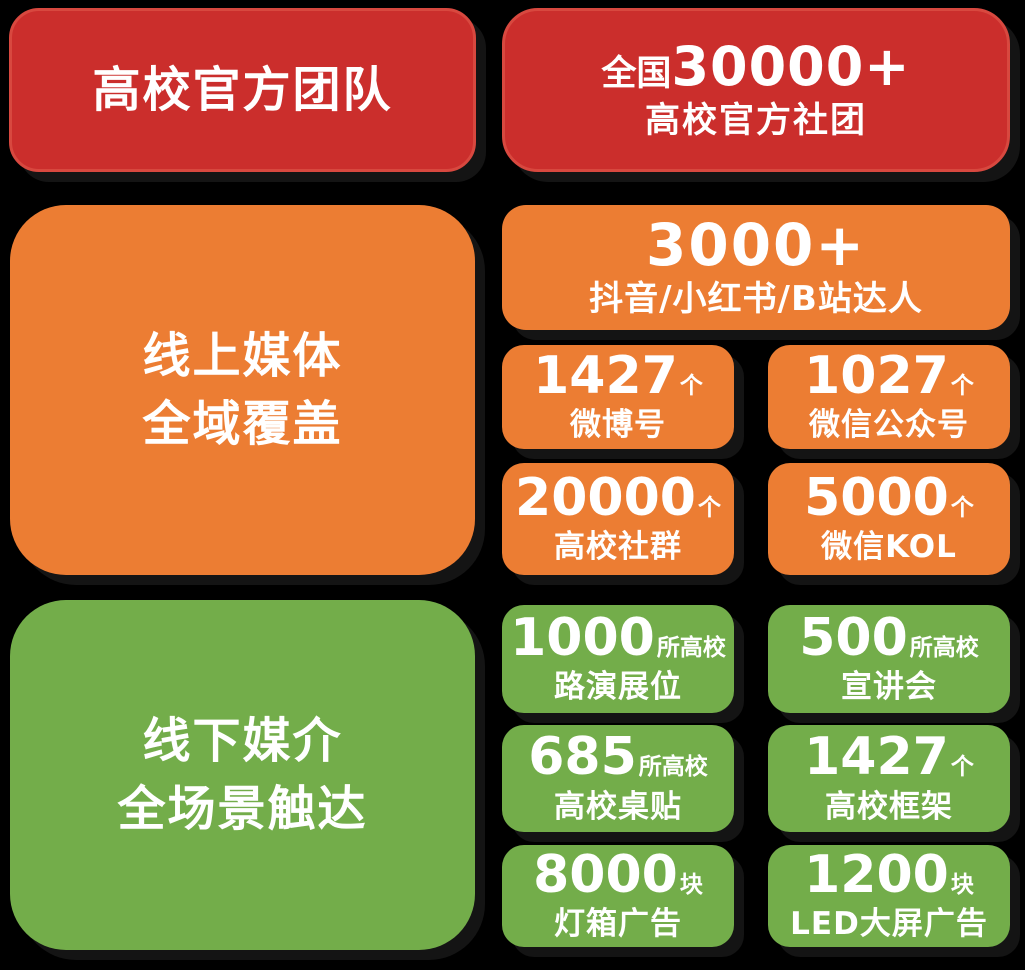 Image resolution: width=1025 pixels, height=970 pixels. What do you see at coordinates (605, 874) in the screenshot?
I see `stat-number: 8000` at bounding box center [605, 874].